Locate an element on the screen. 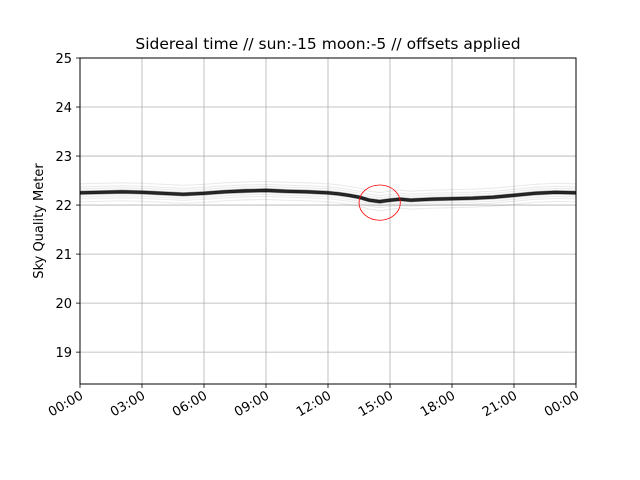 This screenshot has height=480, width=640. y-tick-label: 25 is located at coordinates (63, 59).